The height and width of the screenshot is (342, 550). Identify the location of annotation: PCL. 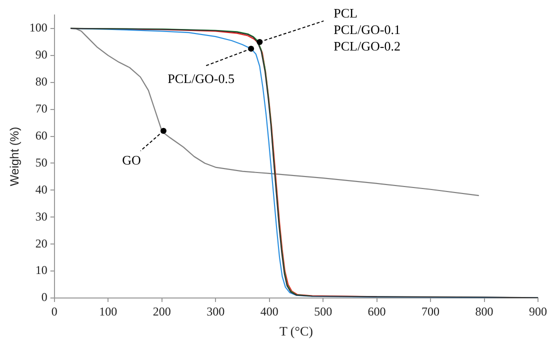
(346, 12).